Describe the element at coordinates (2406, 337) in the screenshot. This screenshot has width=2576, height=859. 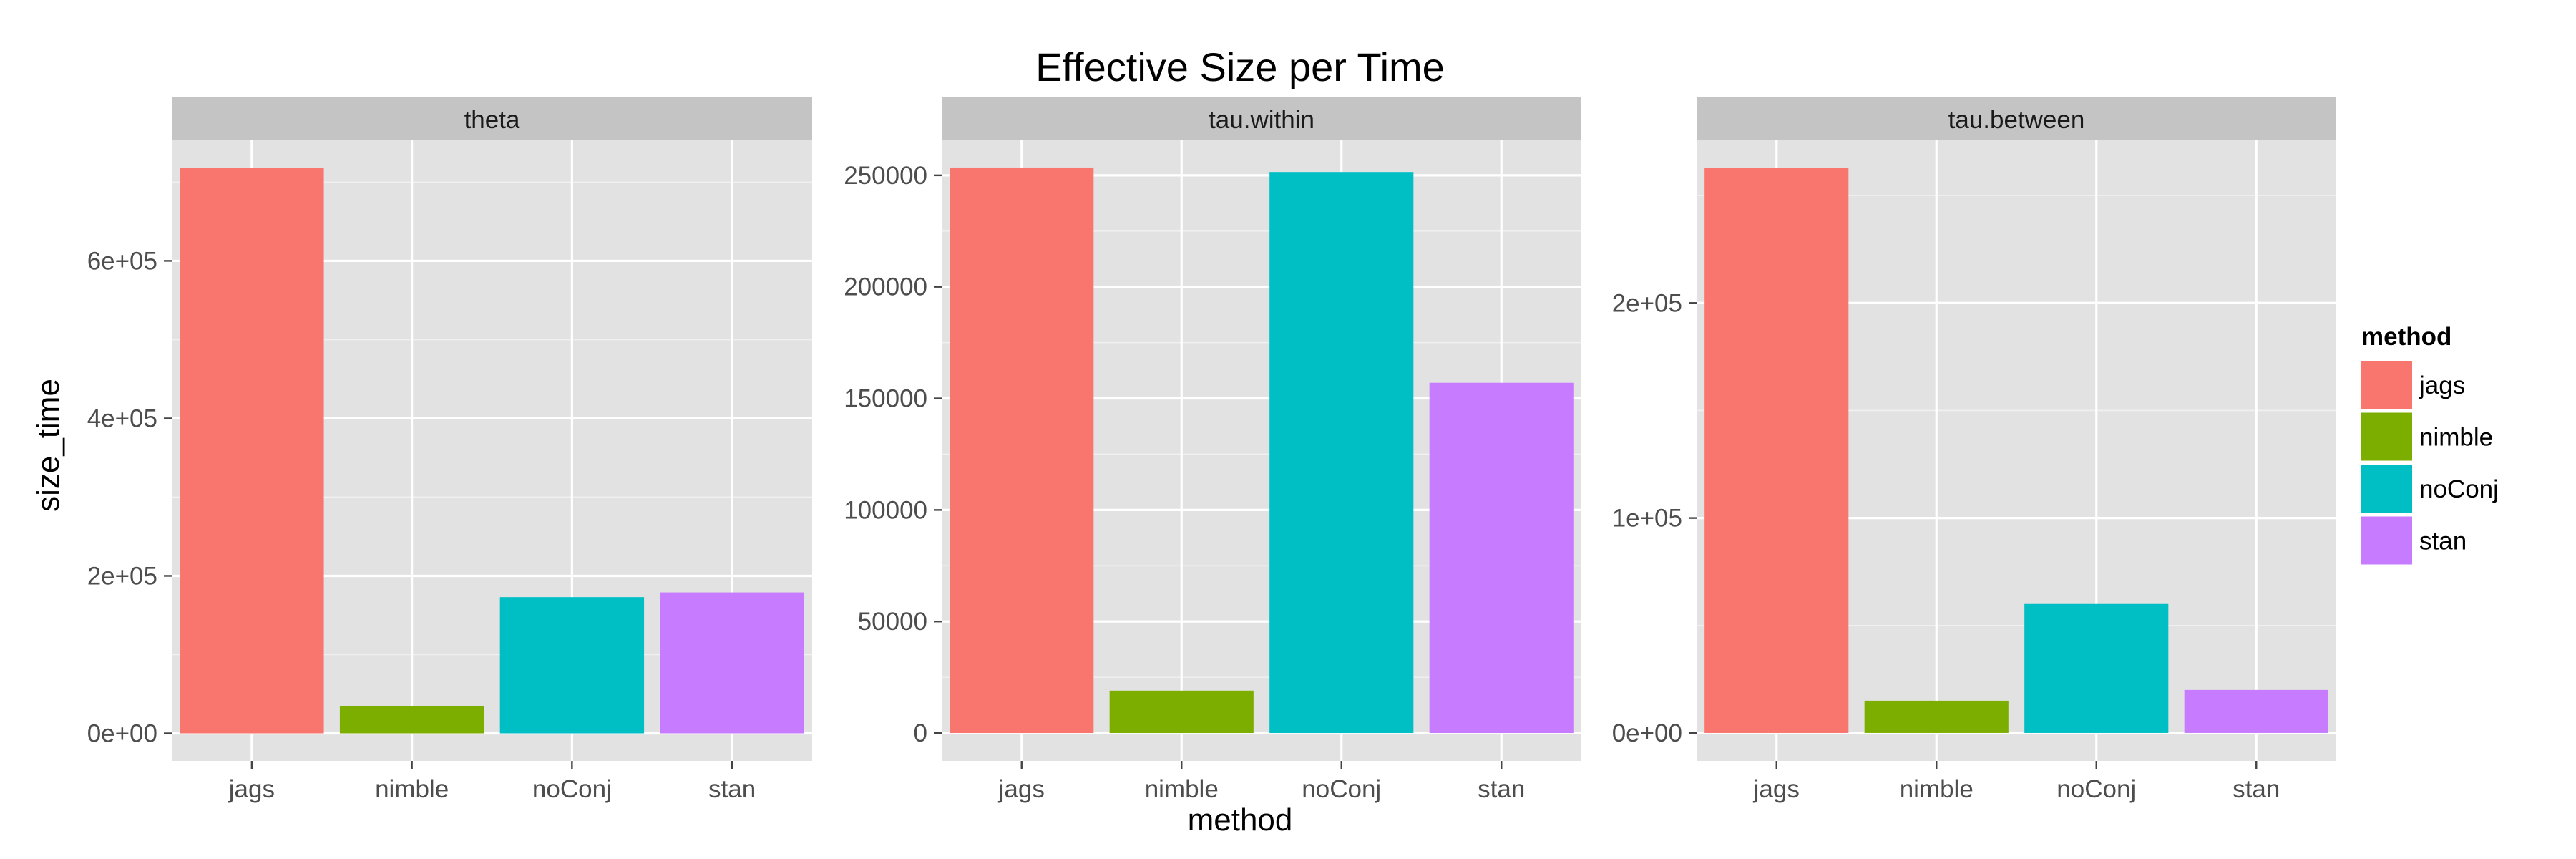
I see `legend-title: method` at that location.